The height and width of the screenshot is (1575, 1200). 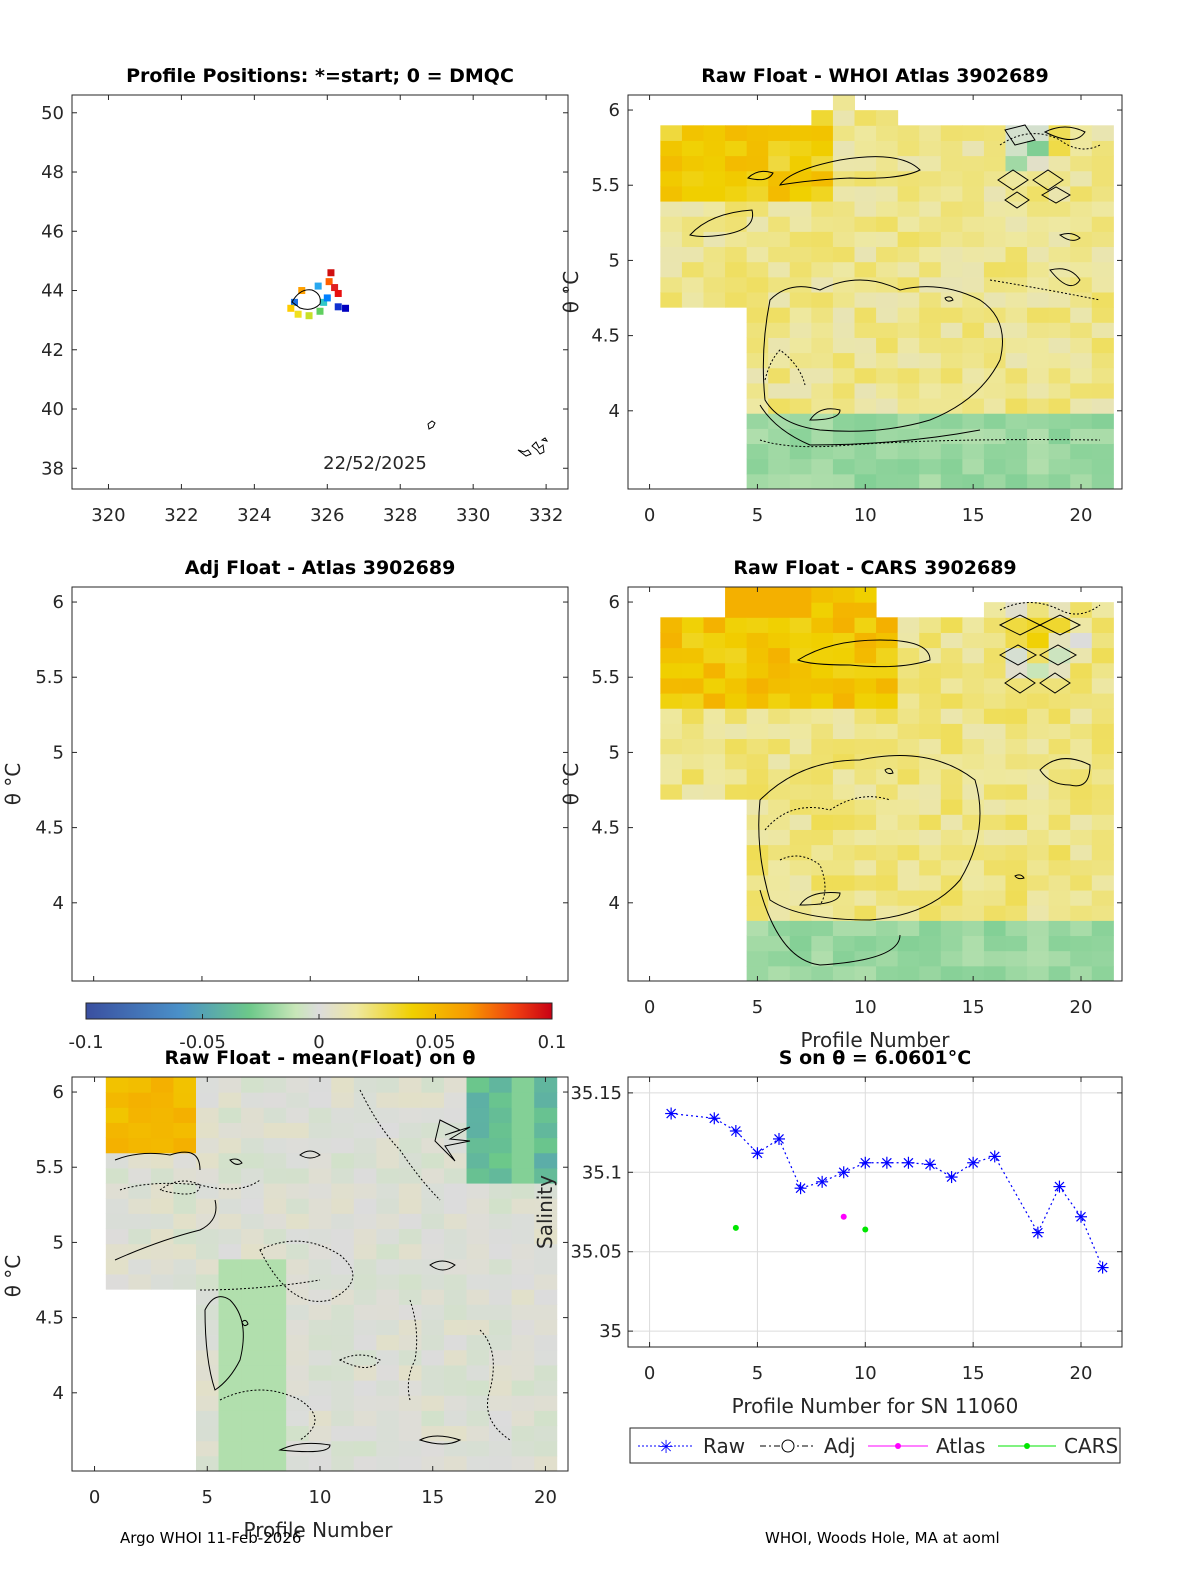 I want to click on salinity-ylabel: Salinity, so click(x=545, y=1212).